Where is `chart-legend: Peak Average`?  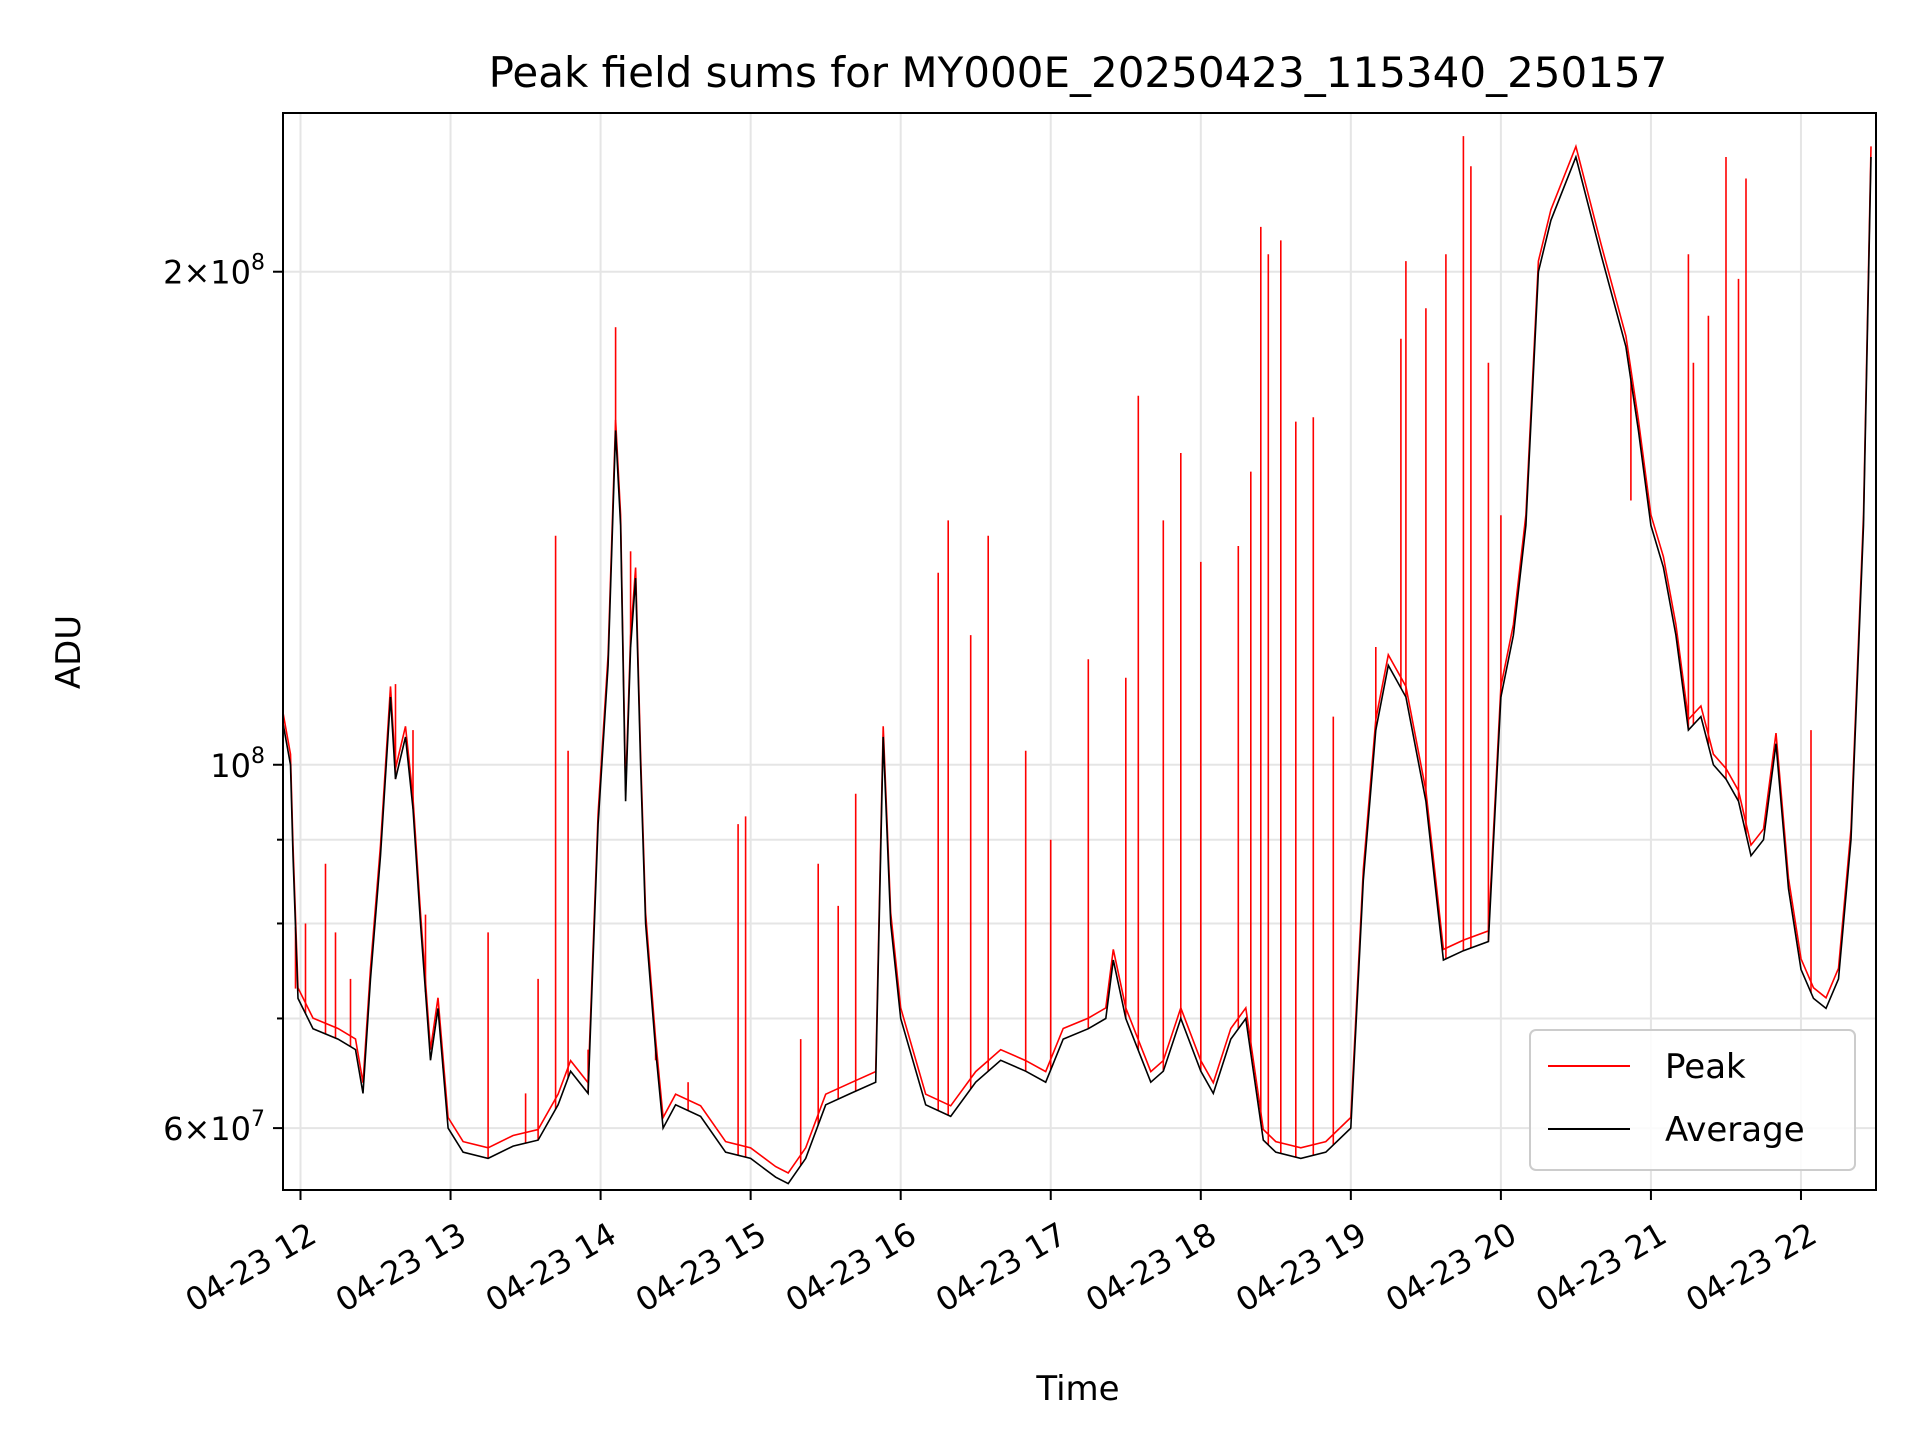
chart-legend: Peak Average is located at coordinates (1692, 1100).